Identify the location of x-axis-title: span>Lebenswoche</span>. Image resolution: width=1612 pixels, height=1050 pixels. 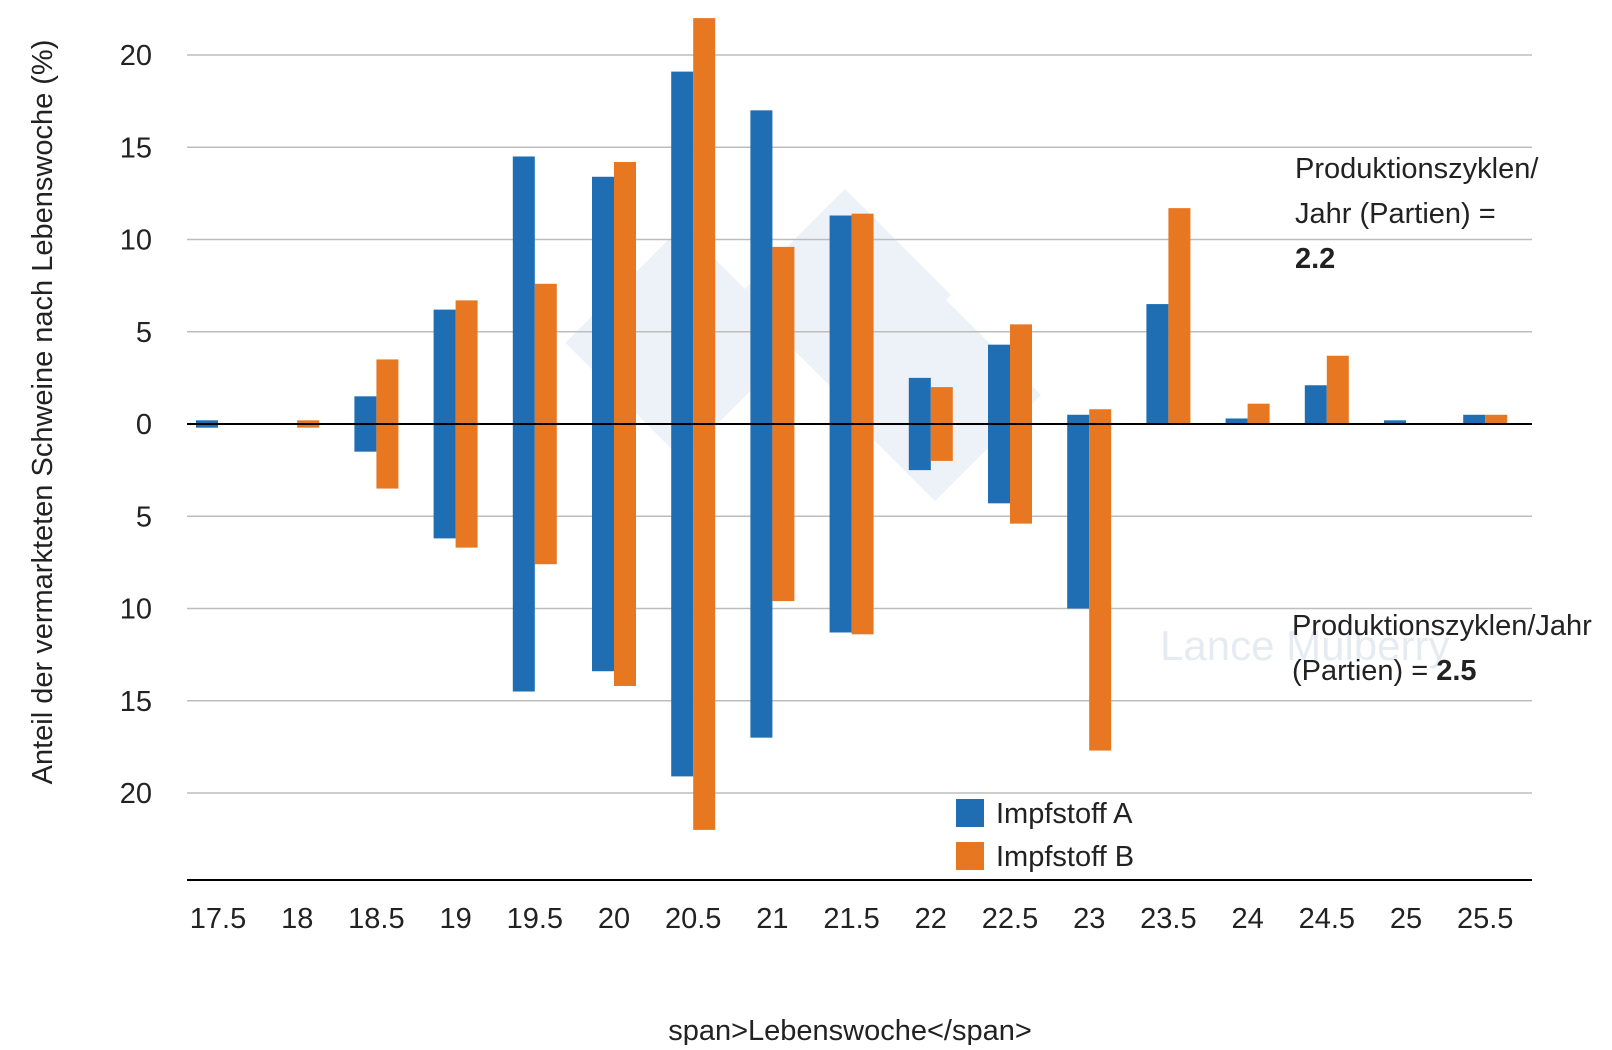
(850, 1030).